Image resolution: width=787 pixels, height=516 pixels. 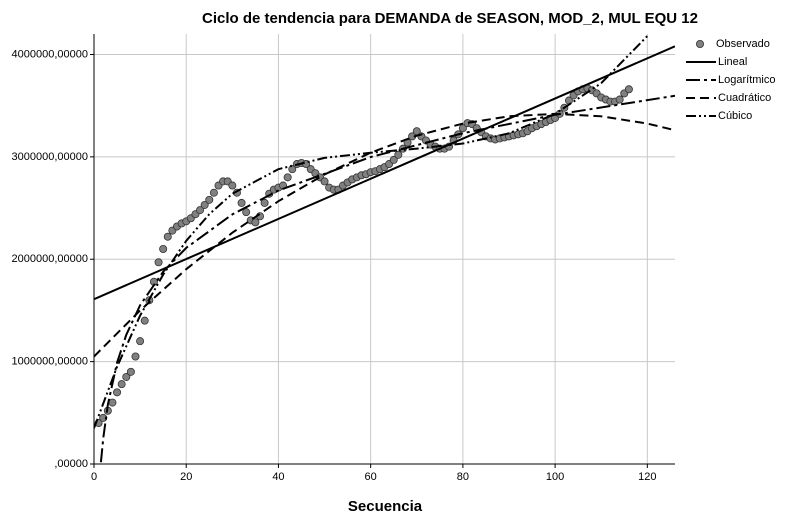 I want to click on y-tick-label: ,00000, so click(x=71, y=464).